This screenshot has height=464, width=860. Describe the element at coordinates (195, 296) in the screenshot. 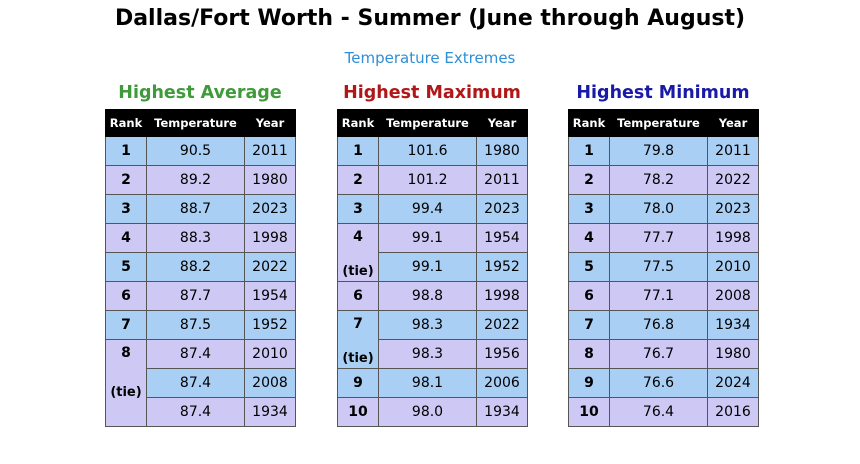

I see `temperature-cell: 87.7` at that location.